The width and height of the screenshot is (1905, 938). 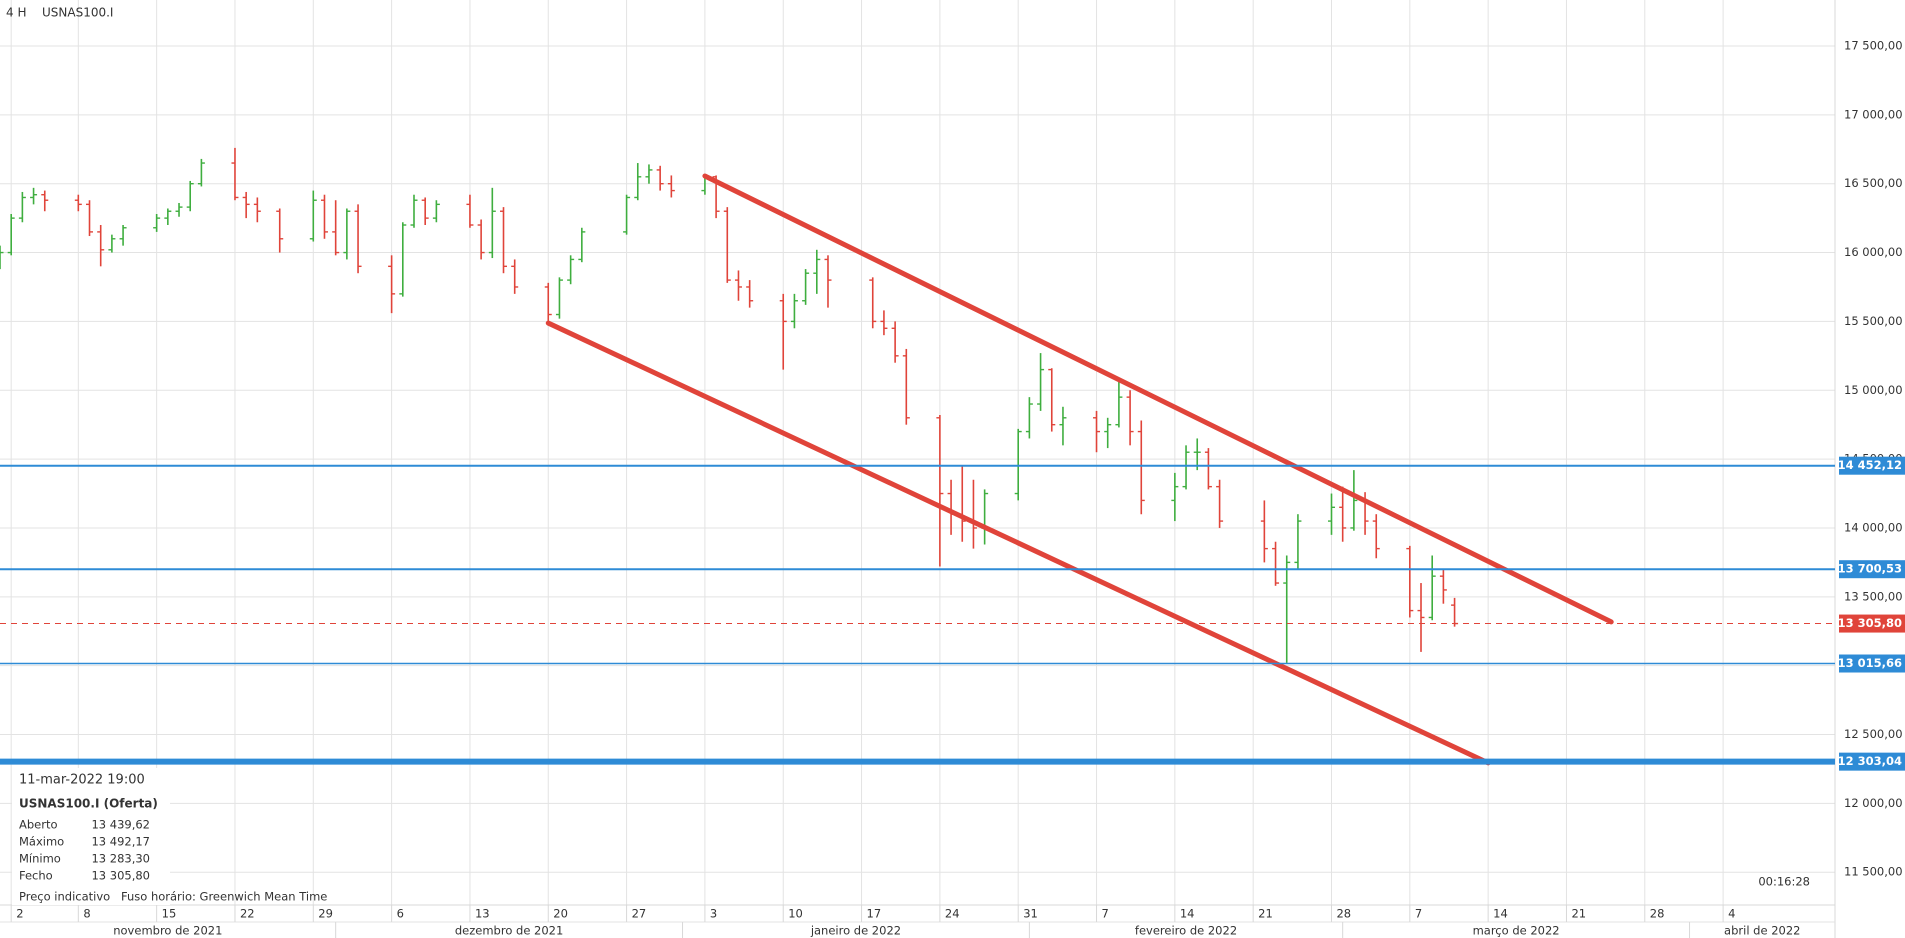 What do you see at coordinates (1762, 931) in the screenshot?
I see `month-label: abril de 2022` at bounding box center [1762, 931].